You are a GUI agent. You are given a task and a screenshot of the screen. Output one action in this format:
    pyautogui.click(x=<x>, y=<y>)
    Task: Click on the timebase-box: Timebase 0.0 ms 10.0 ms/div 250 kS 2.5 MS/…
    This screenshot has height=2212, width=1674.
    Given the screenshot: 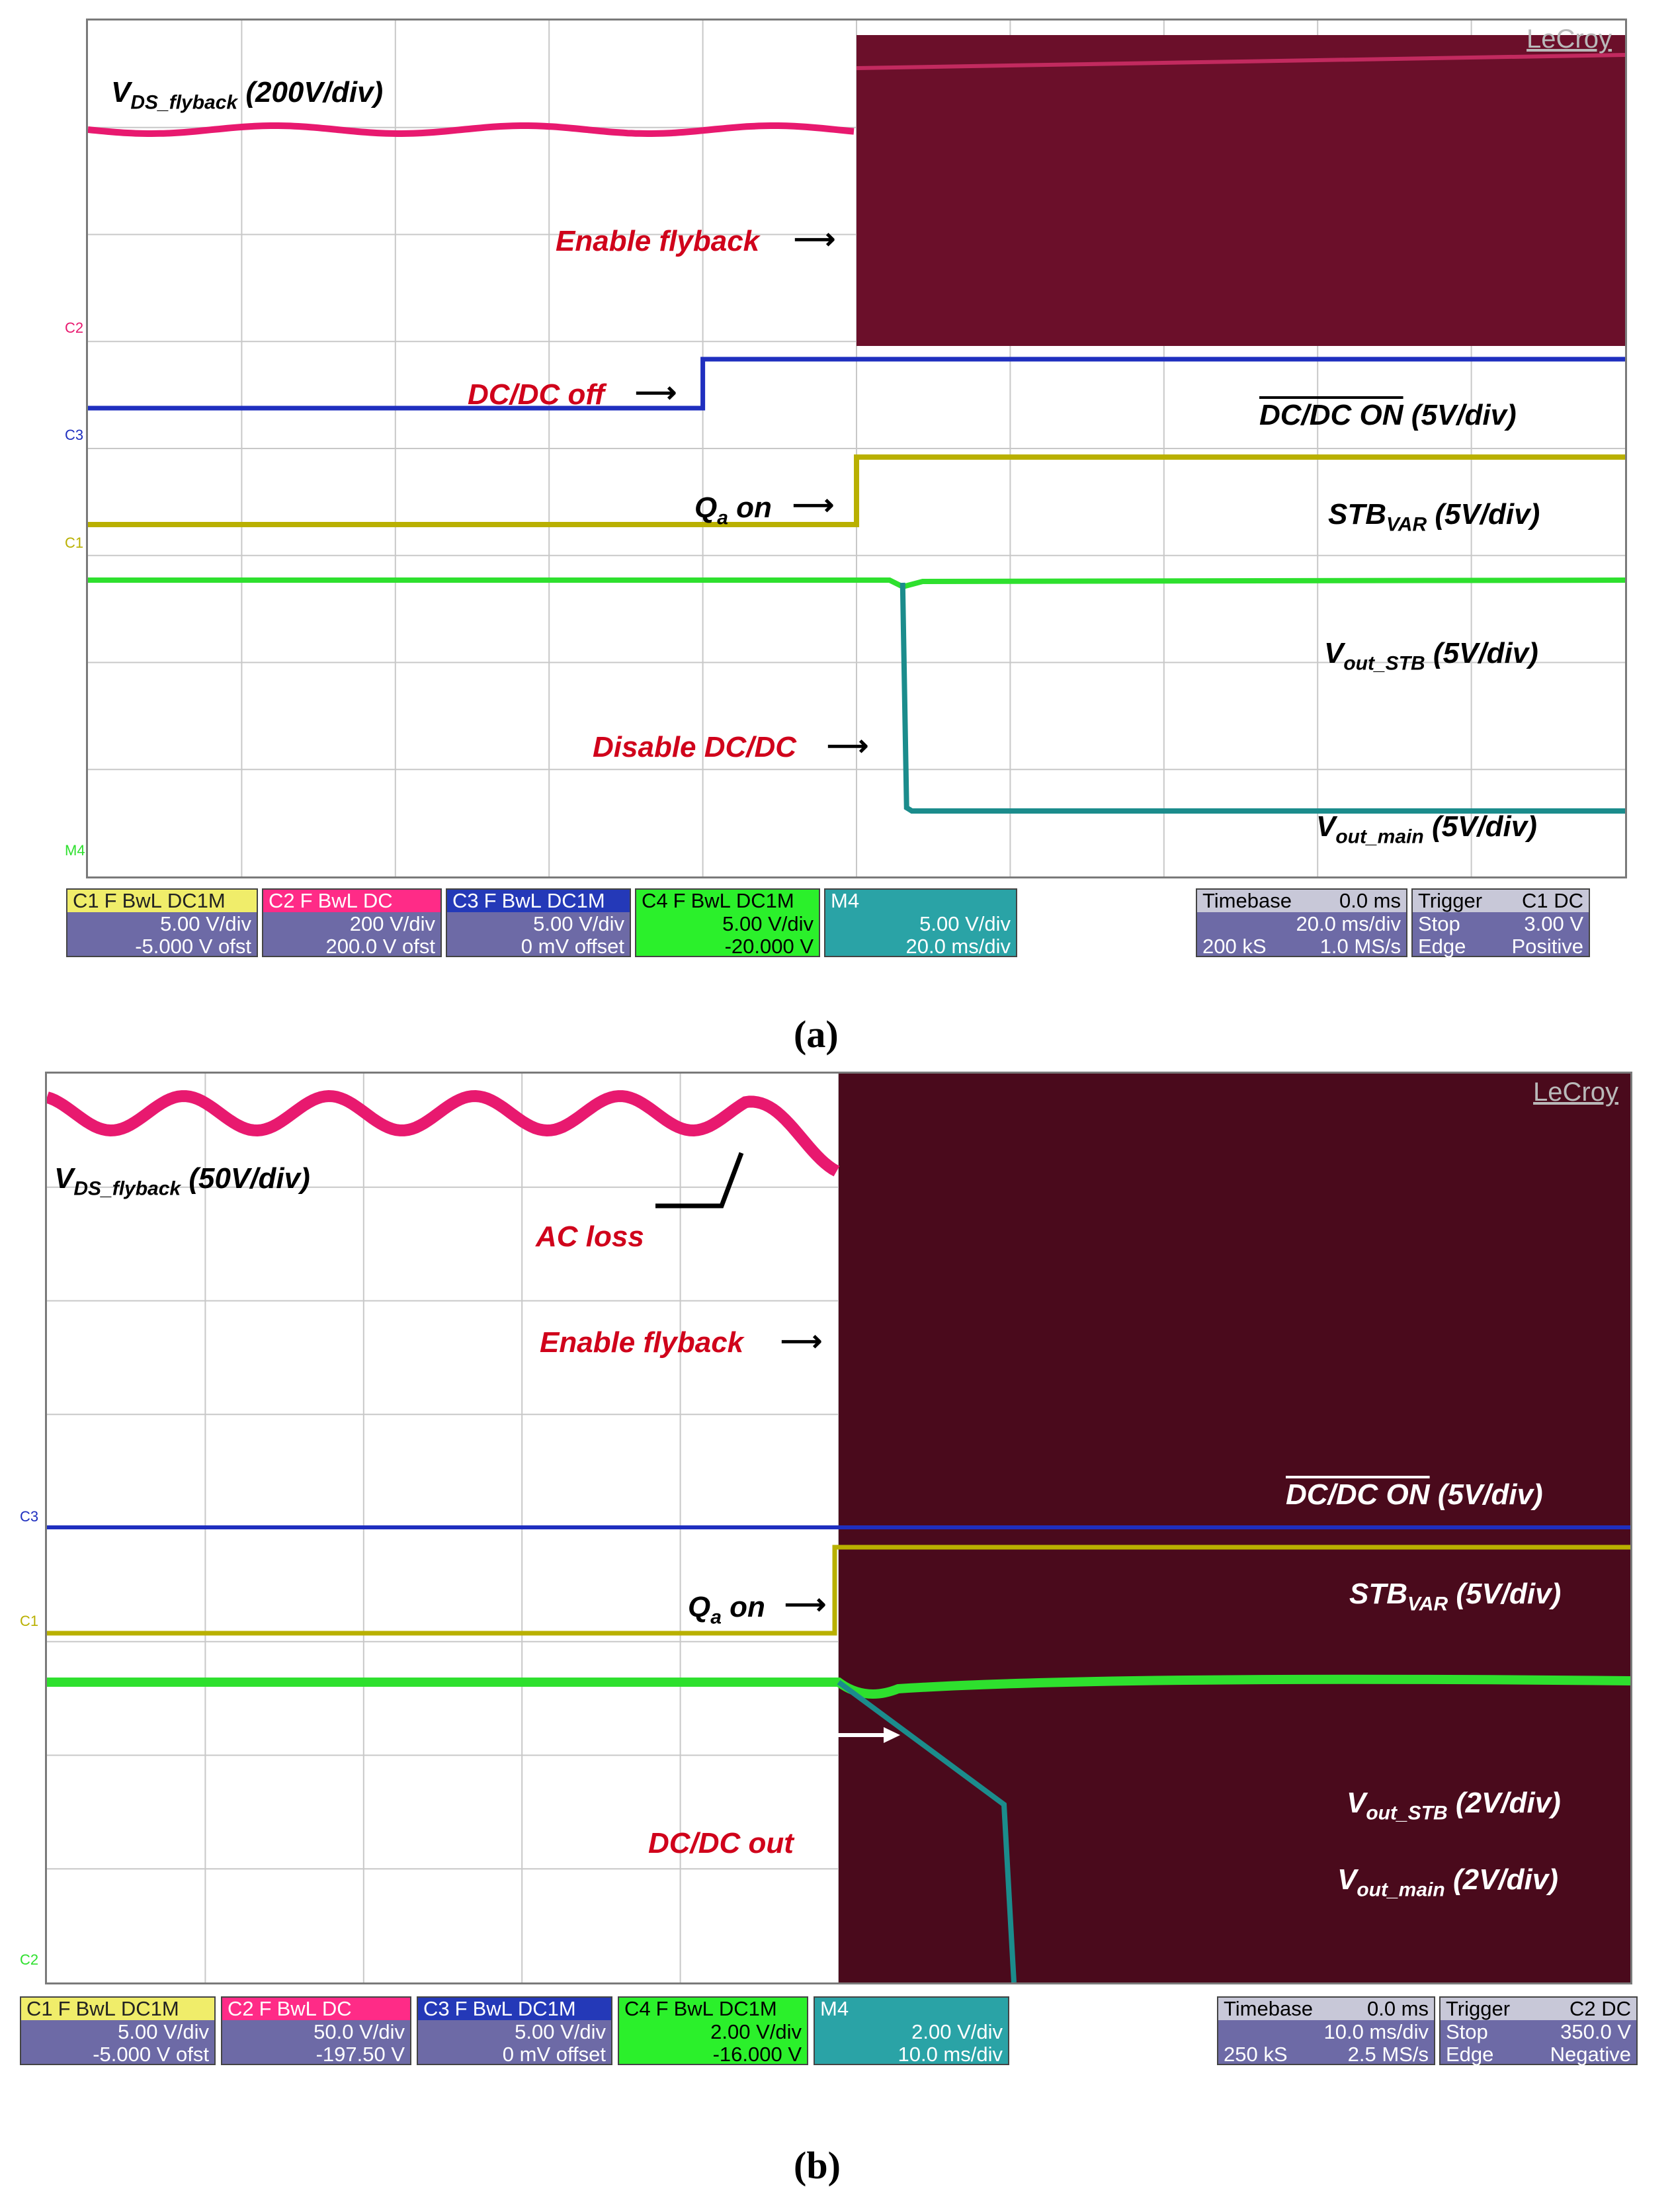 What is the action you would take?
    pyautogui.click(x=1326, y=2031)
    